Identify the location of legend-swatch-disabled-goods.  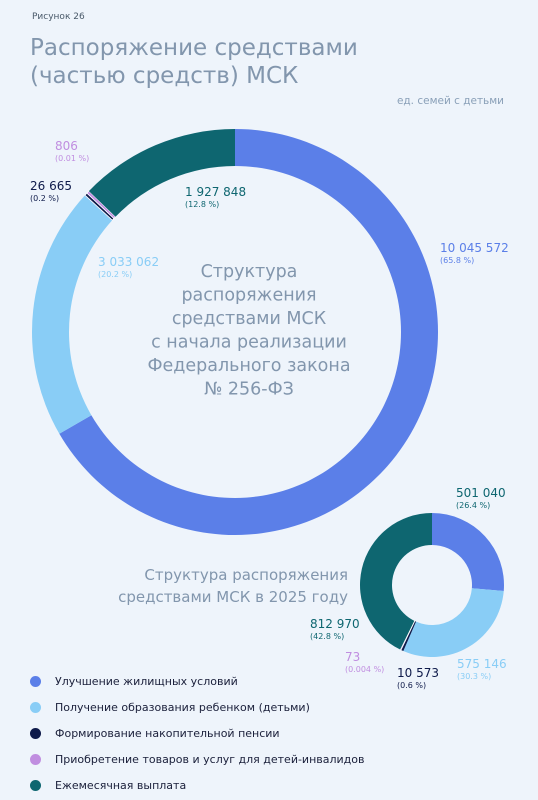
(35, 759).